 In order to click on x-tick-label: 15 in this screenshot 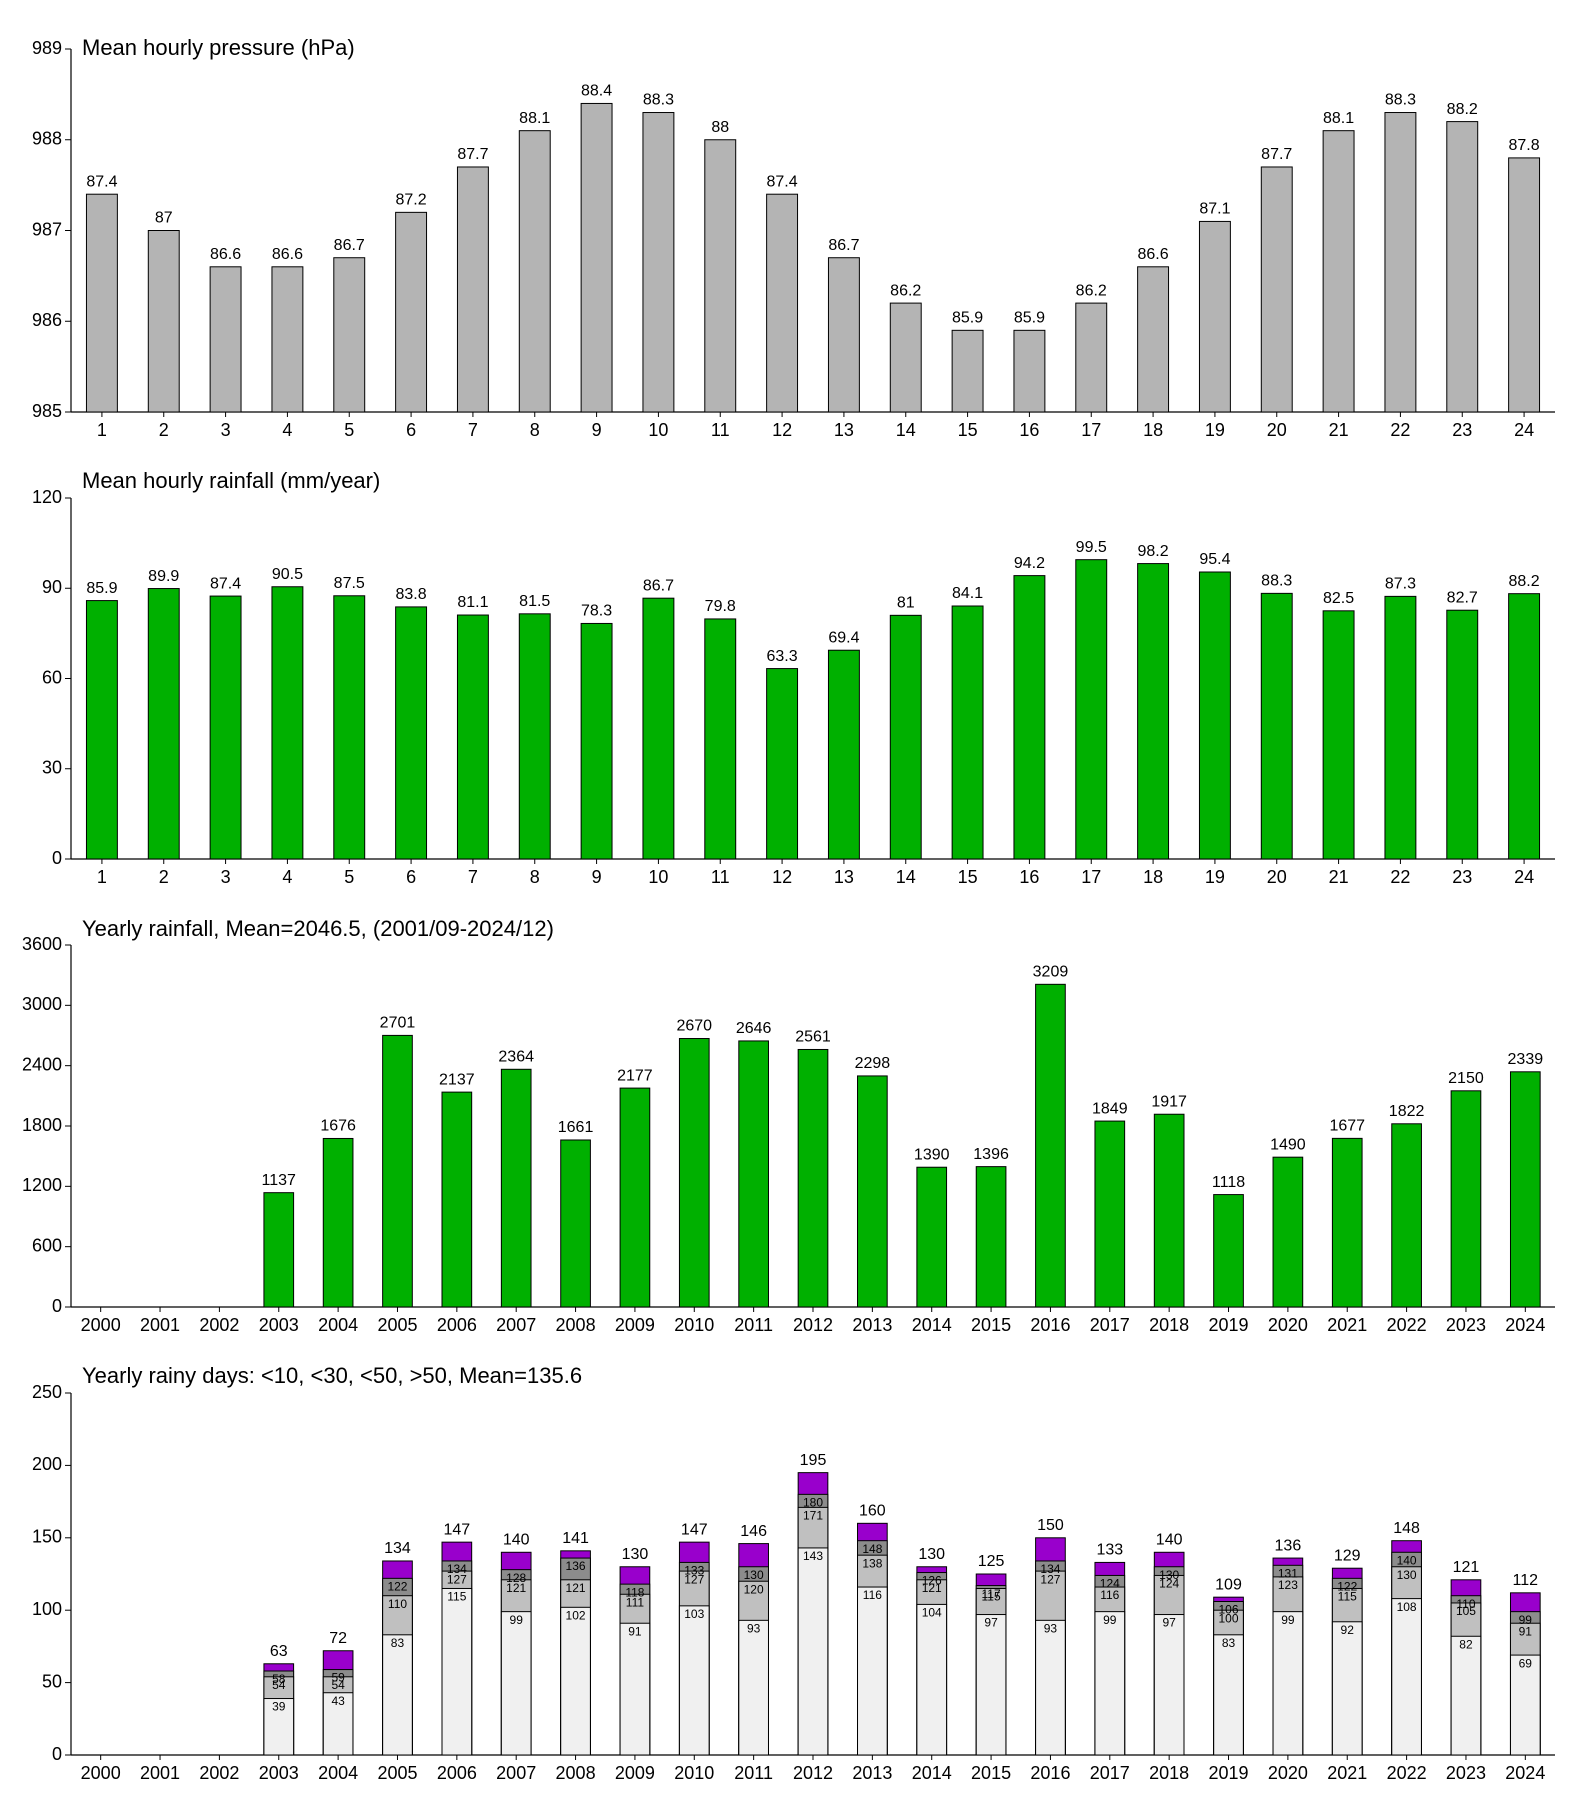, I will do `click(968, 877)`.